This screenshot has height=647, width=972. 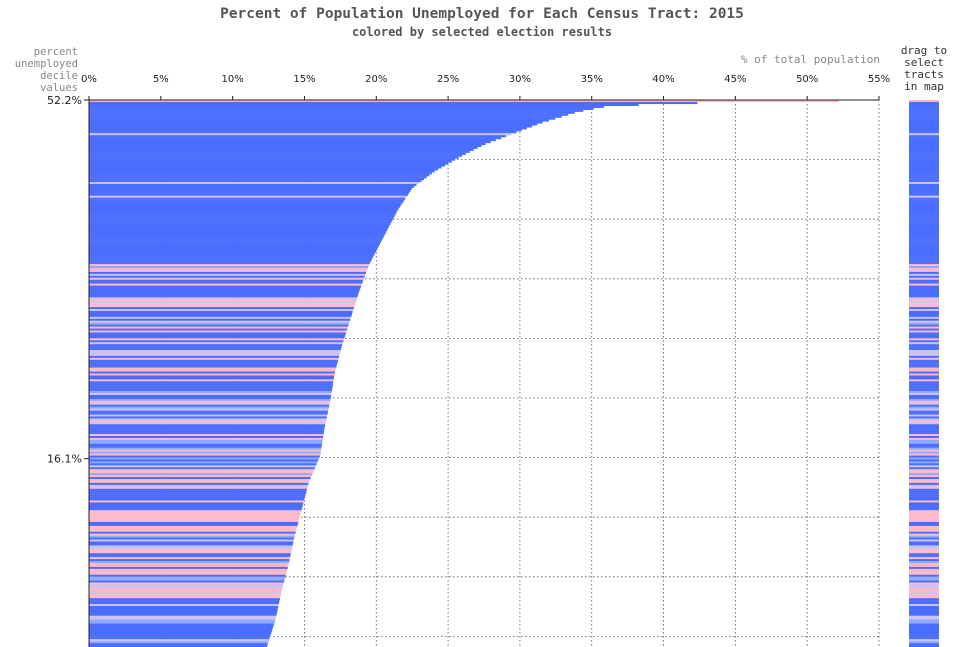 I want to click on brush-strip, so click(x=924, y=373).